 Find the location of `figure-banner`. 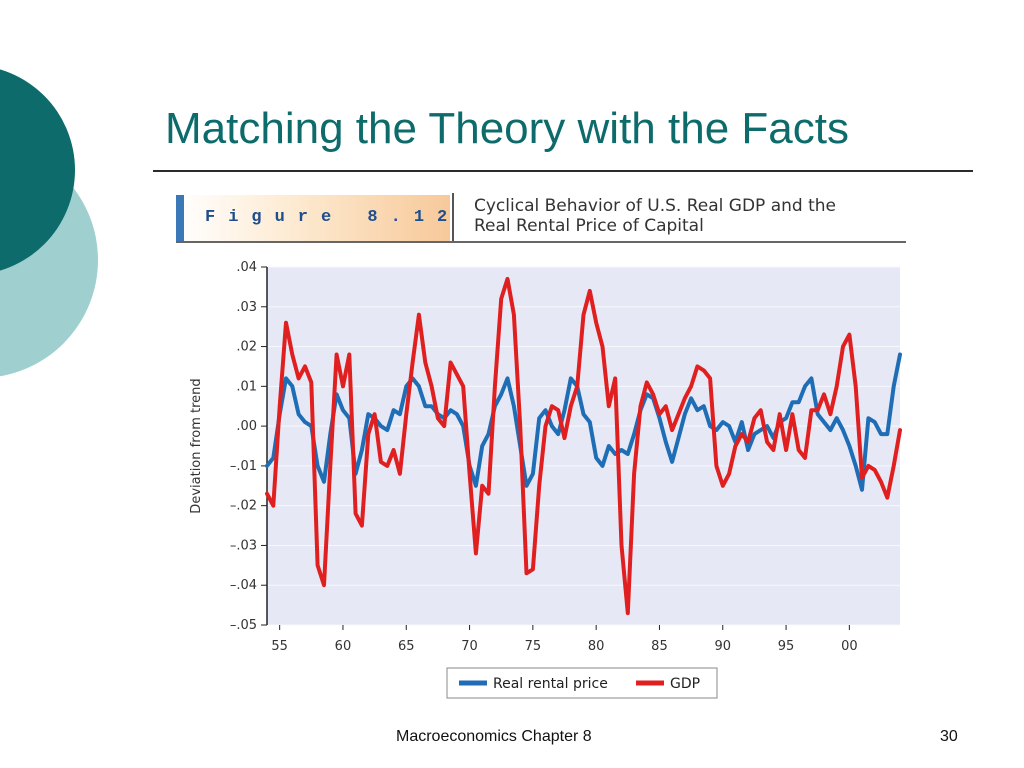

figure-banner is located at coordinates (313, 218).